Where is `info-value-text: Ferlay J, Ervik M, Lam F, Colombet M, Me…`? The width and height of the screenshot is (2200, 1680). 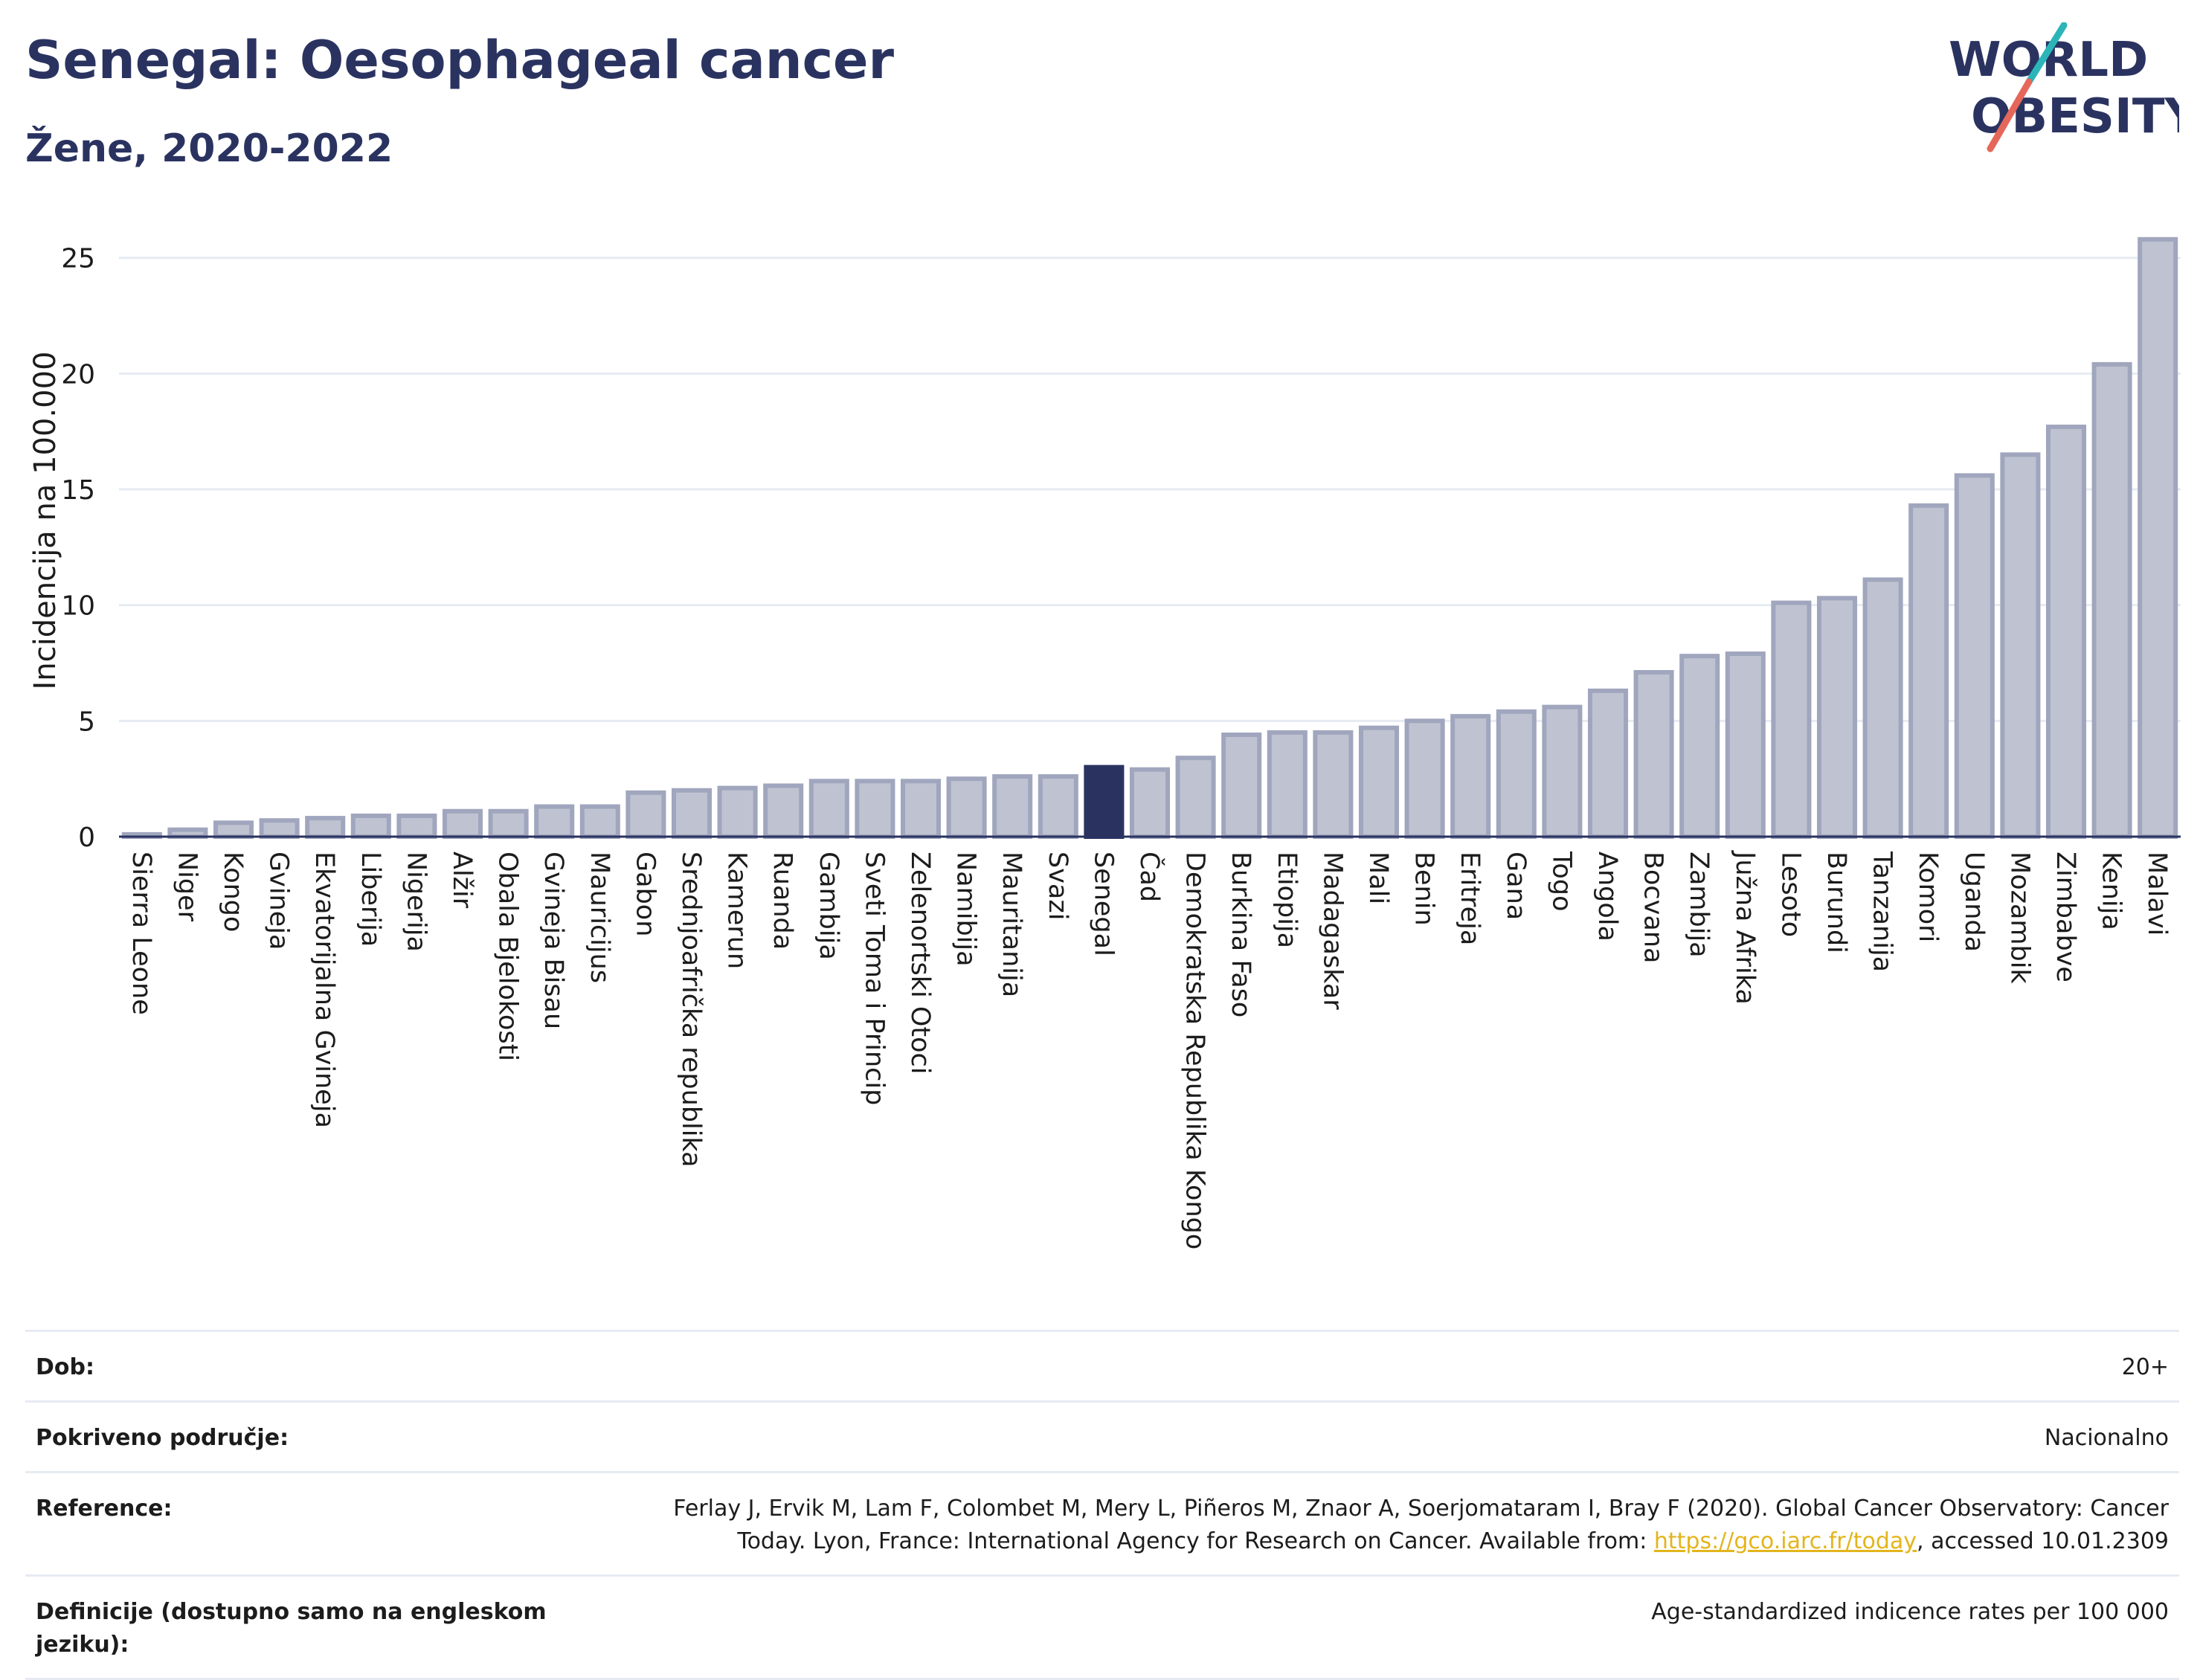
info-value-text: Ferlay J, Ervik M, Lam F, Colombet M, Me… is located at coordinates (1421, 1525).